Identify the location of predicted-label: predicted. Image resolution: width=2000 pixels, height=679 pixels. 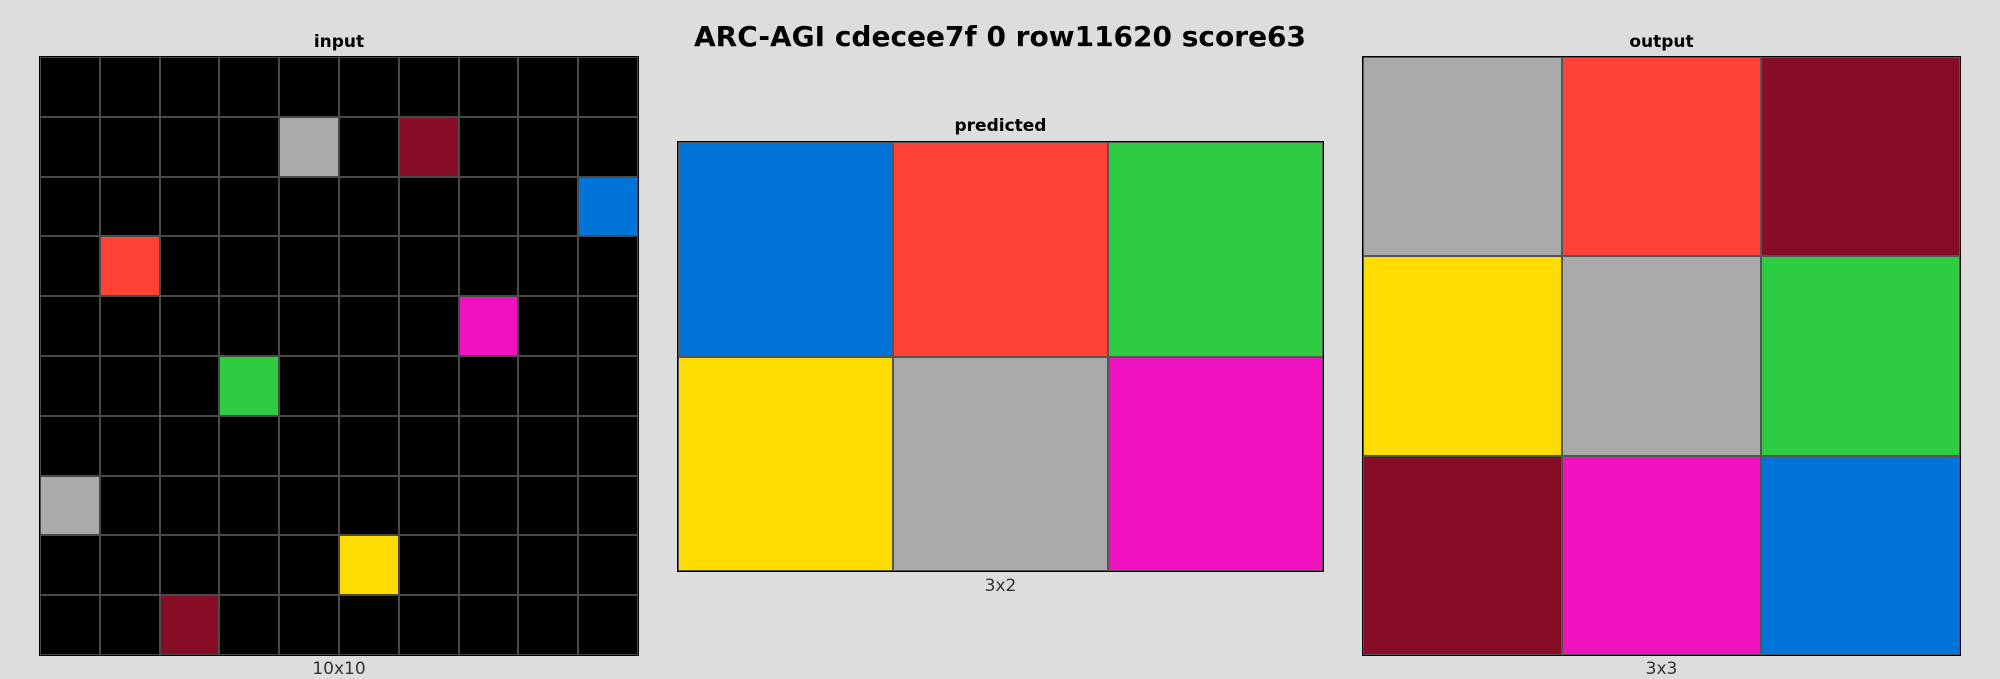
(1000, 126).